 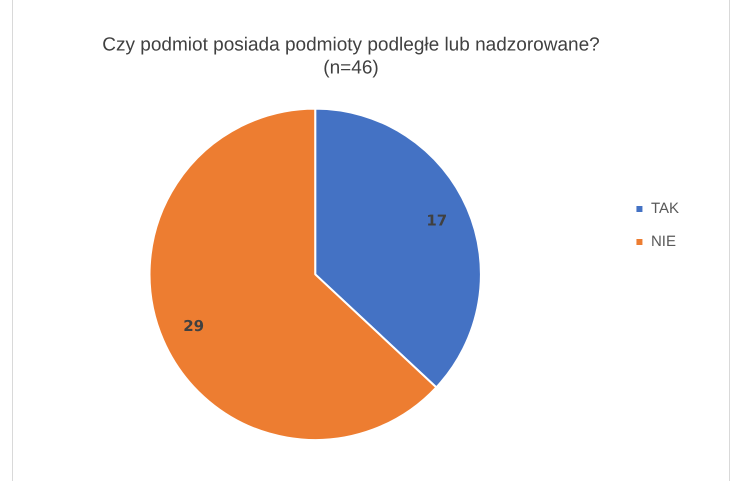 What do you see at coordinates (665, 209) in the screenshot?
I see `legend-label: TAK` at bounding box center [665, 209].